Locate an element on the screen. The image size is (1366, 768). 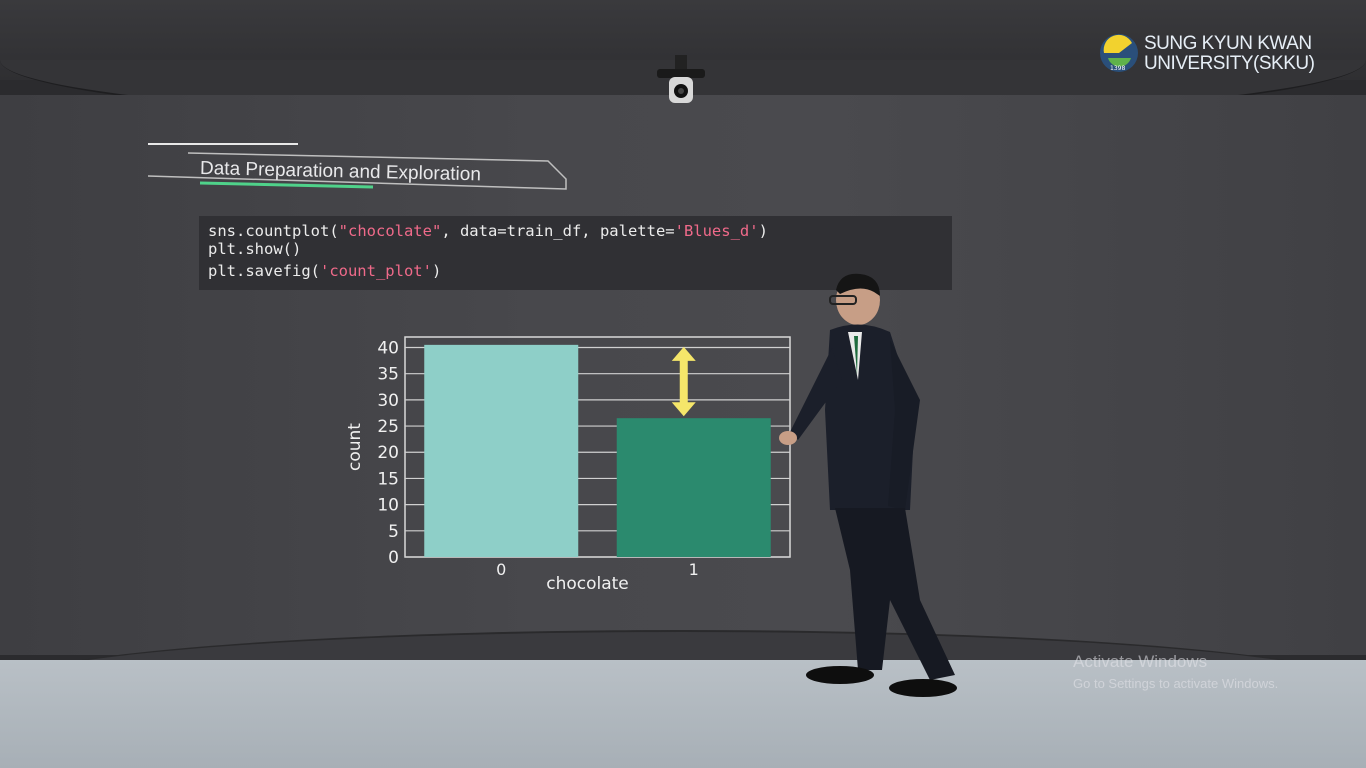
code-line-2: plt.show() is located at coordinates (255, 249).